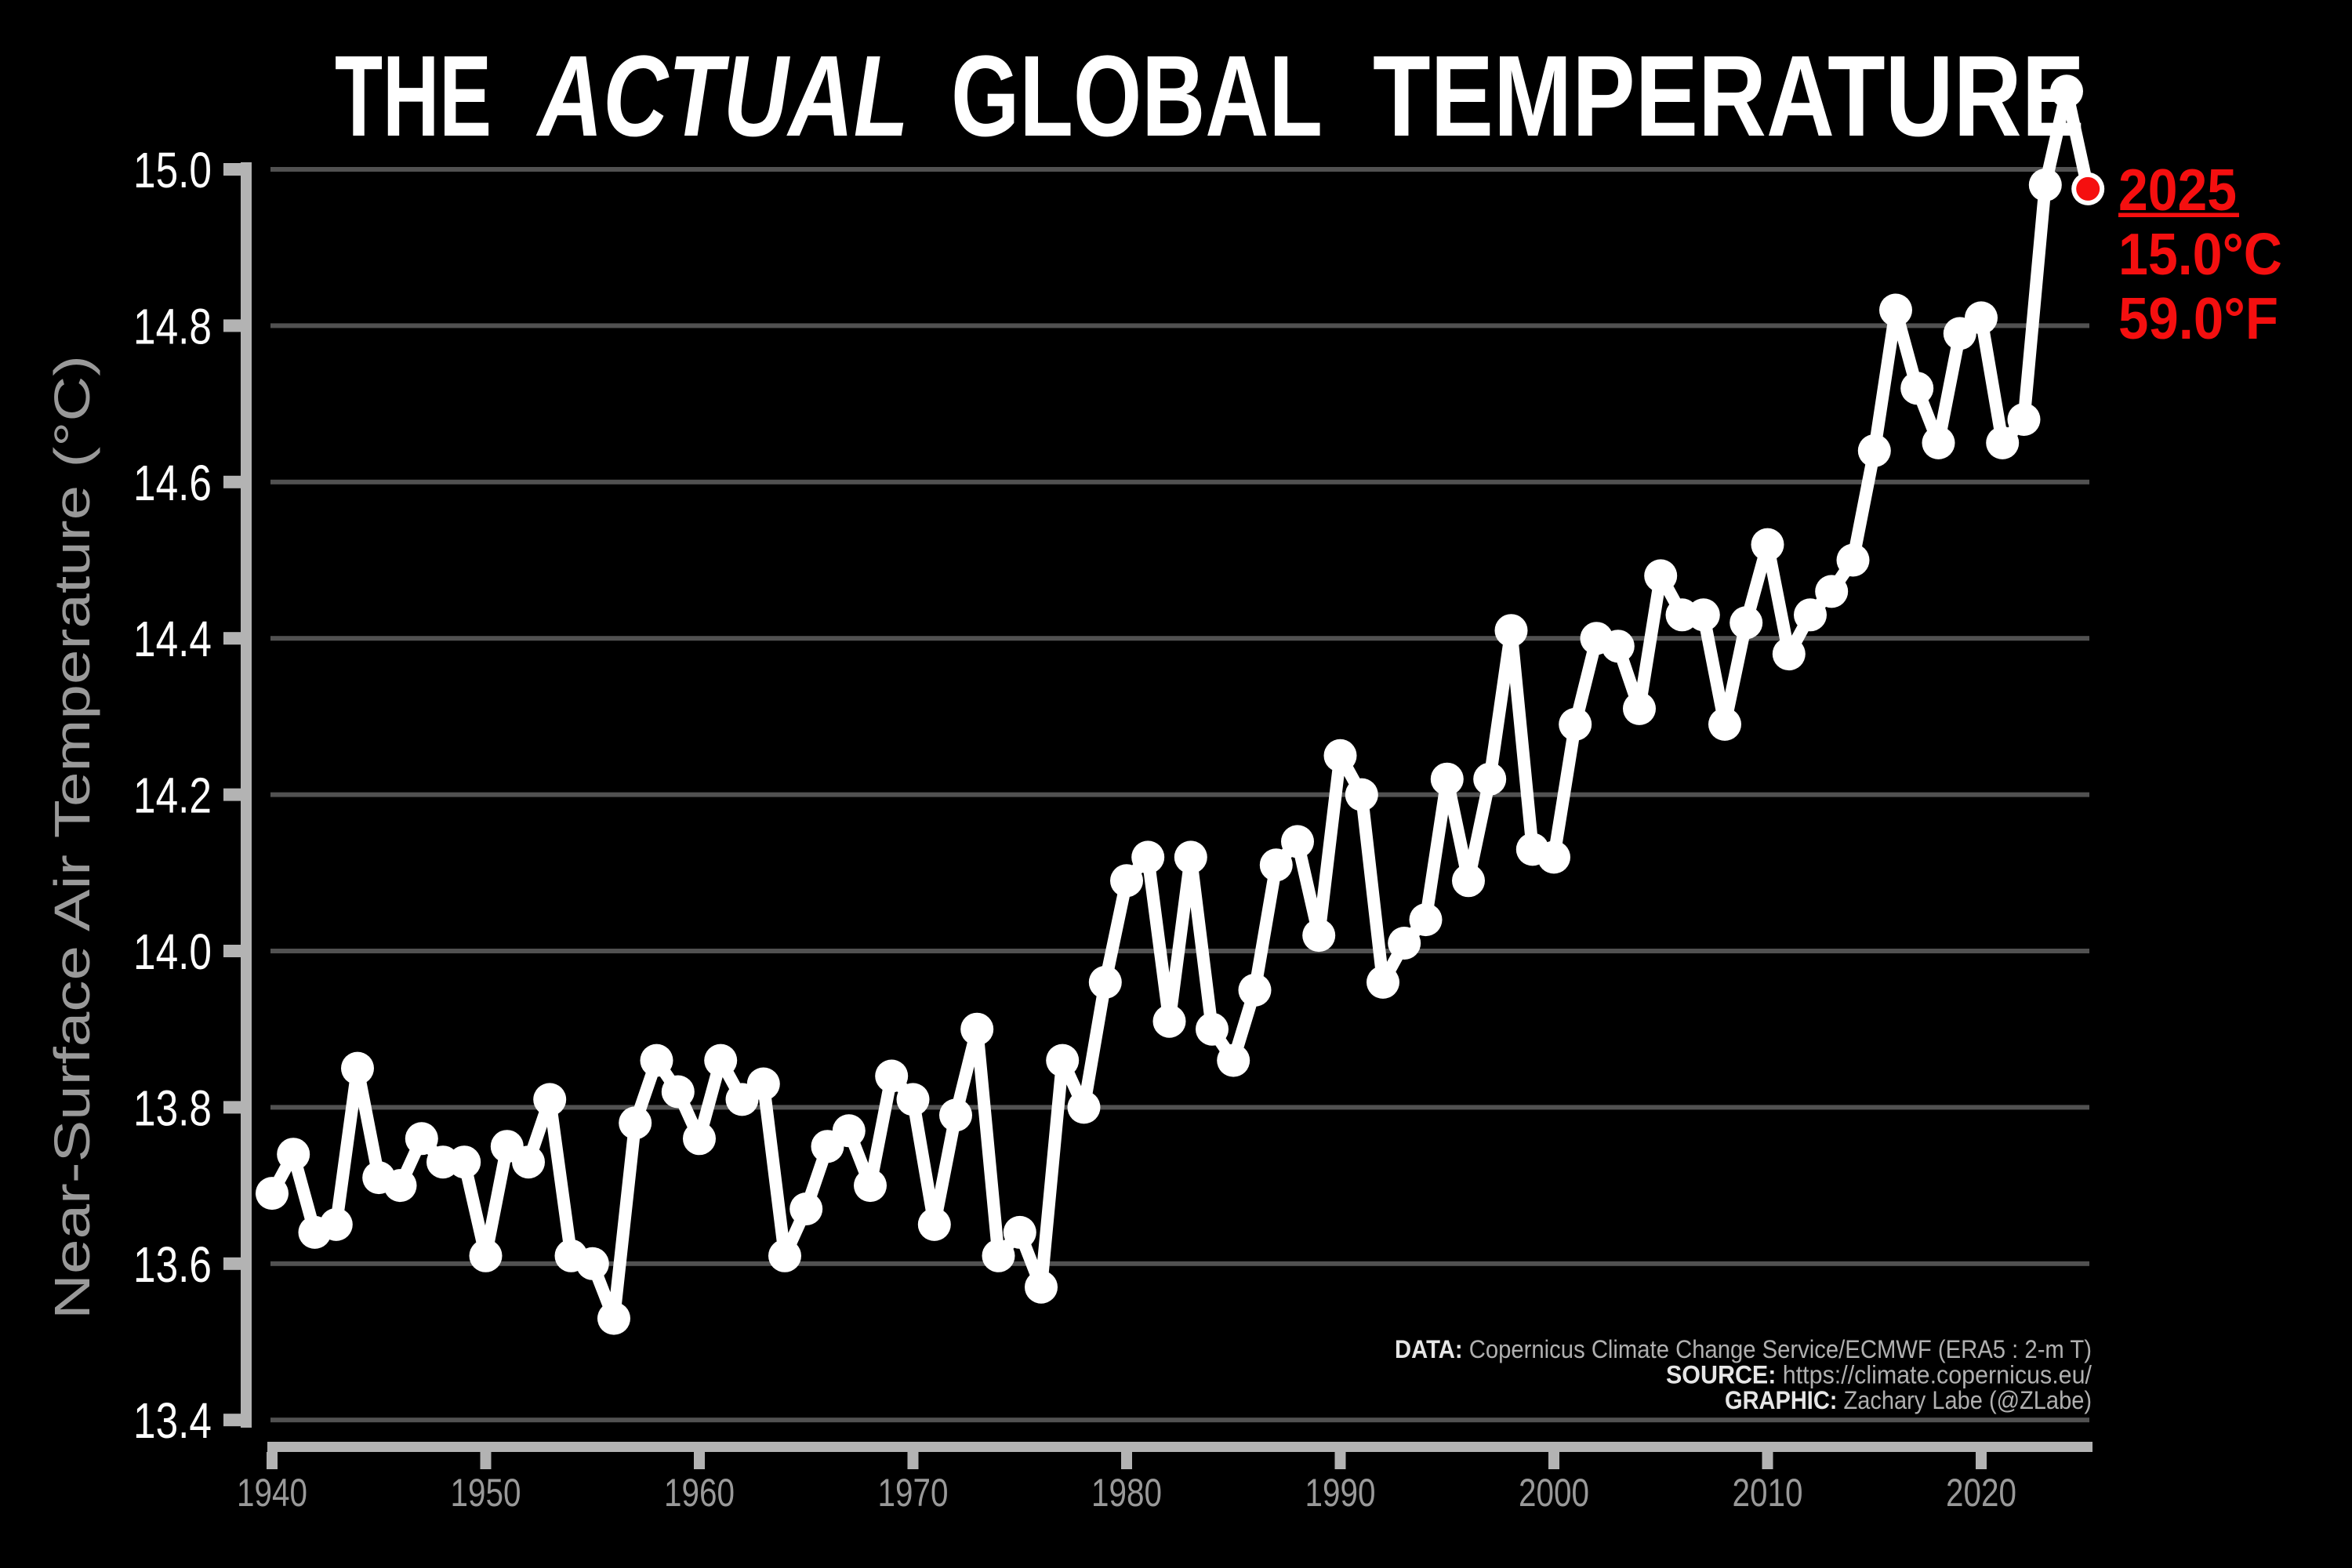 Image resolution: width=2352 pixels, height=1568 pixels. What do you see at coordinates (1908, 1400) in the screenshot?
I see `svg-text: GRAPHIC: Zachary Labe (@ZLabe)` at bounding box center [1908, 1400].